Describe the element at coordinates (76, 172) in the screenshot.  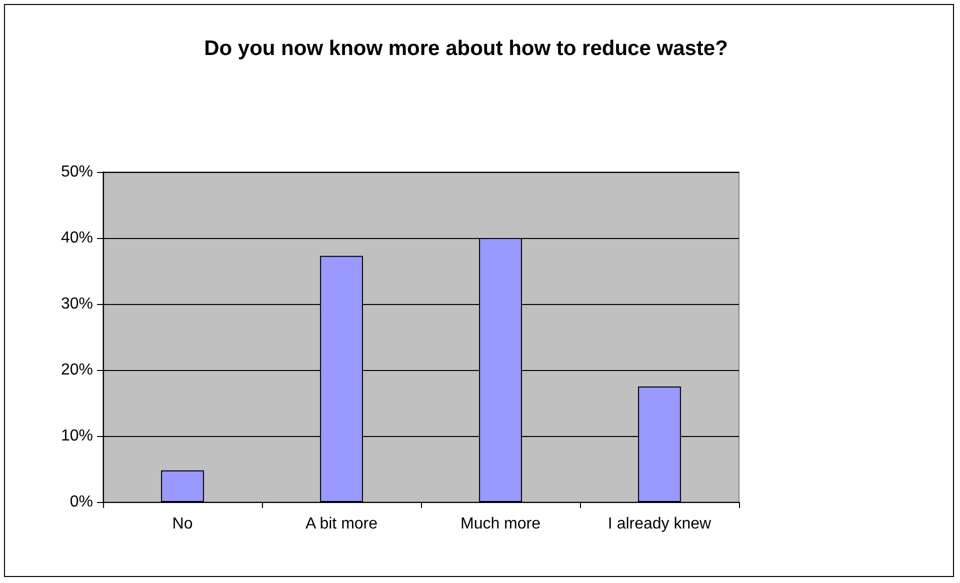
I see `y-tick-label: 50%` at that location.